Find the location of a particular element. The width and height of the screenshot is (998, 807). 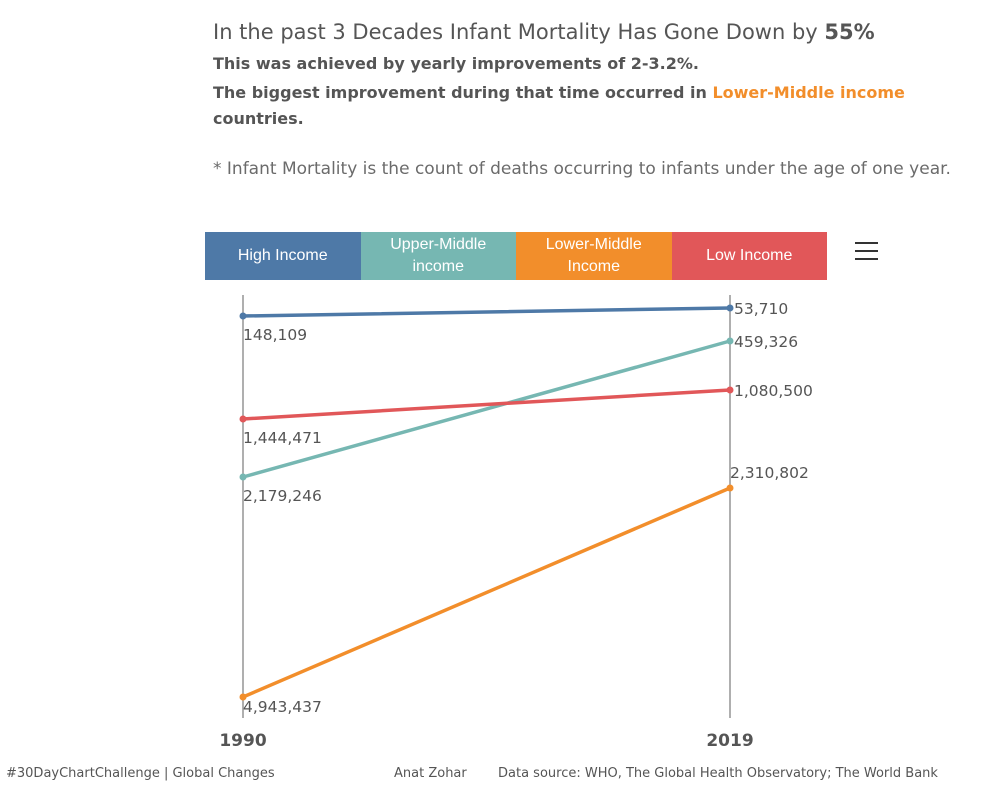

footer-hashtag: #30DayChartChallenge | Global Changes is located at coordinates (140, 773).